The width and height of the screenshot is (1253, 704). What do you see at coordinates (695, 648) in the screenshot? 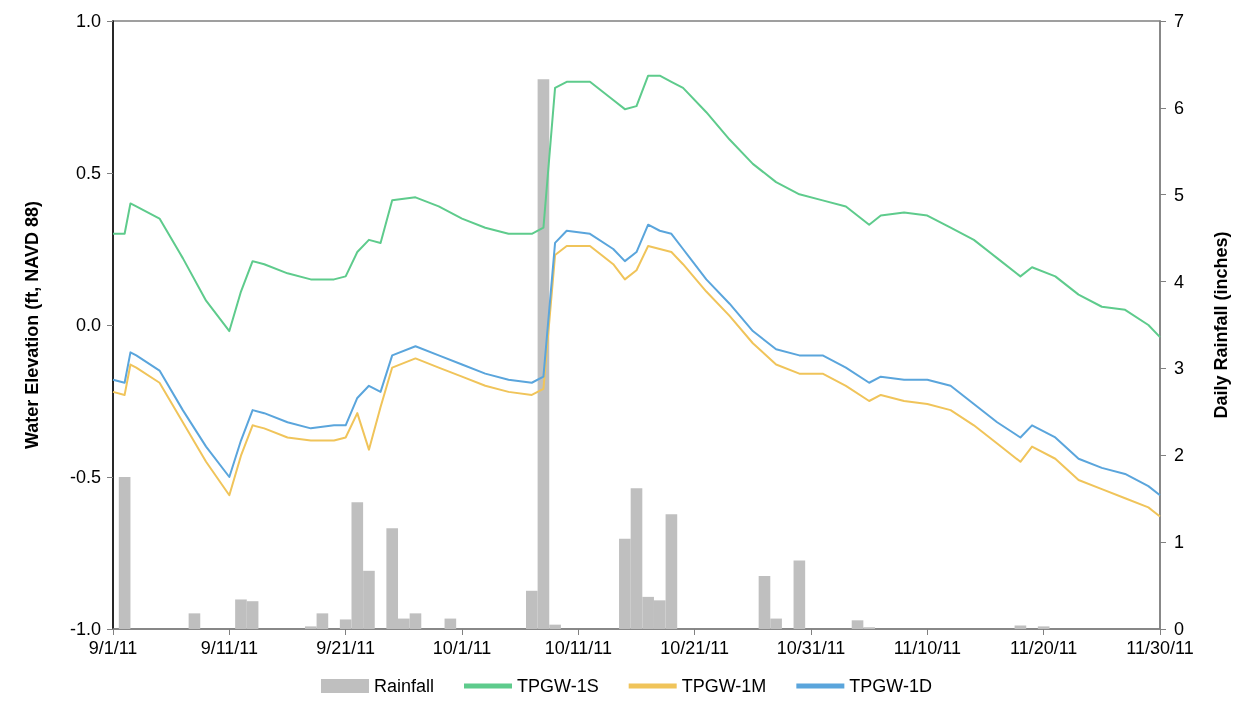
I see `x-tick-label: 10/21/11` at bounding box center [695, 648].